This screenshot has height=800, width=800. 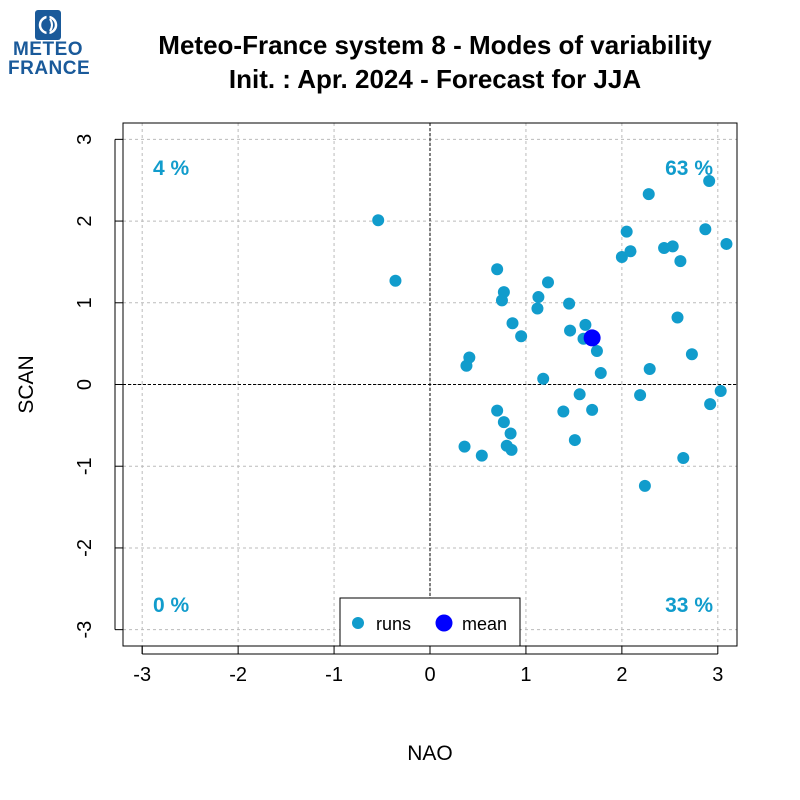 I want to click on y-axis-label: SCAN, so click(x=26, y=384).